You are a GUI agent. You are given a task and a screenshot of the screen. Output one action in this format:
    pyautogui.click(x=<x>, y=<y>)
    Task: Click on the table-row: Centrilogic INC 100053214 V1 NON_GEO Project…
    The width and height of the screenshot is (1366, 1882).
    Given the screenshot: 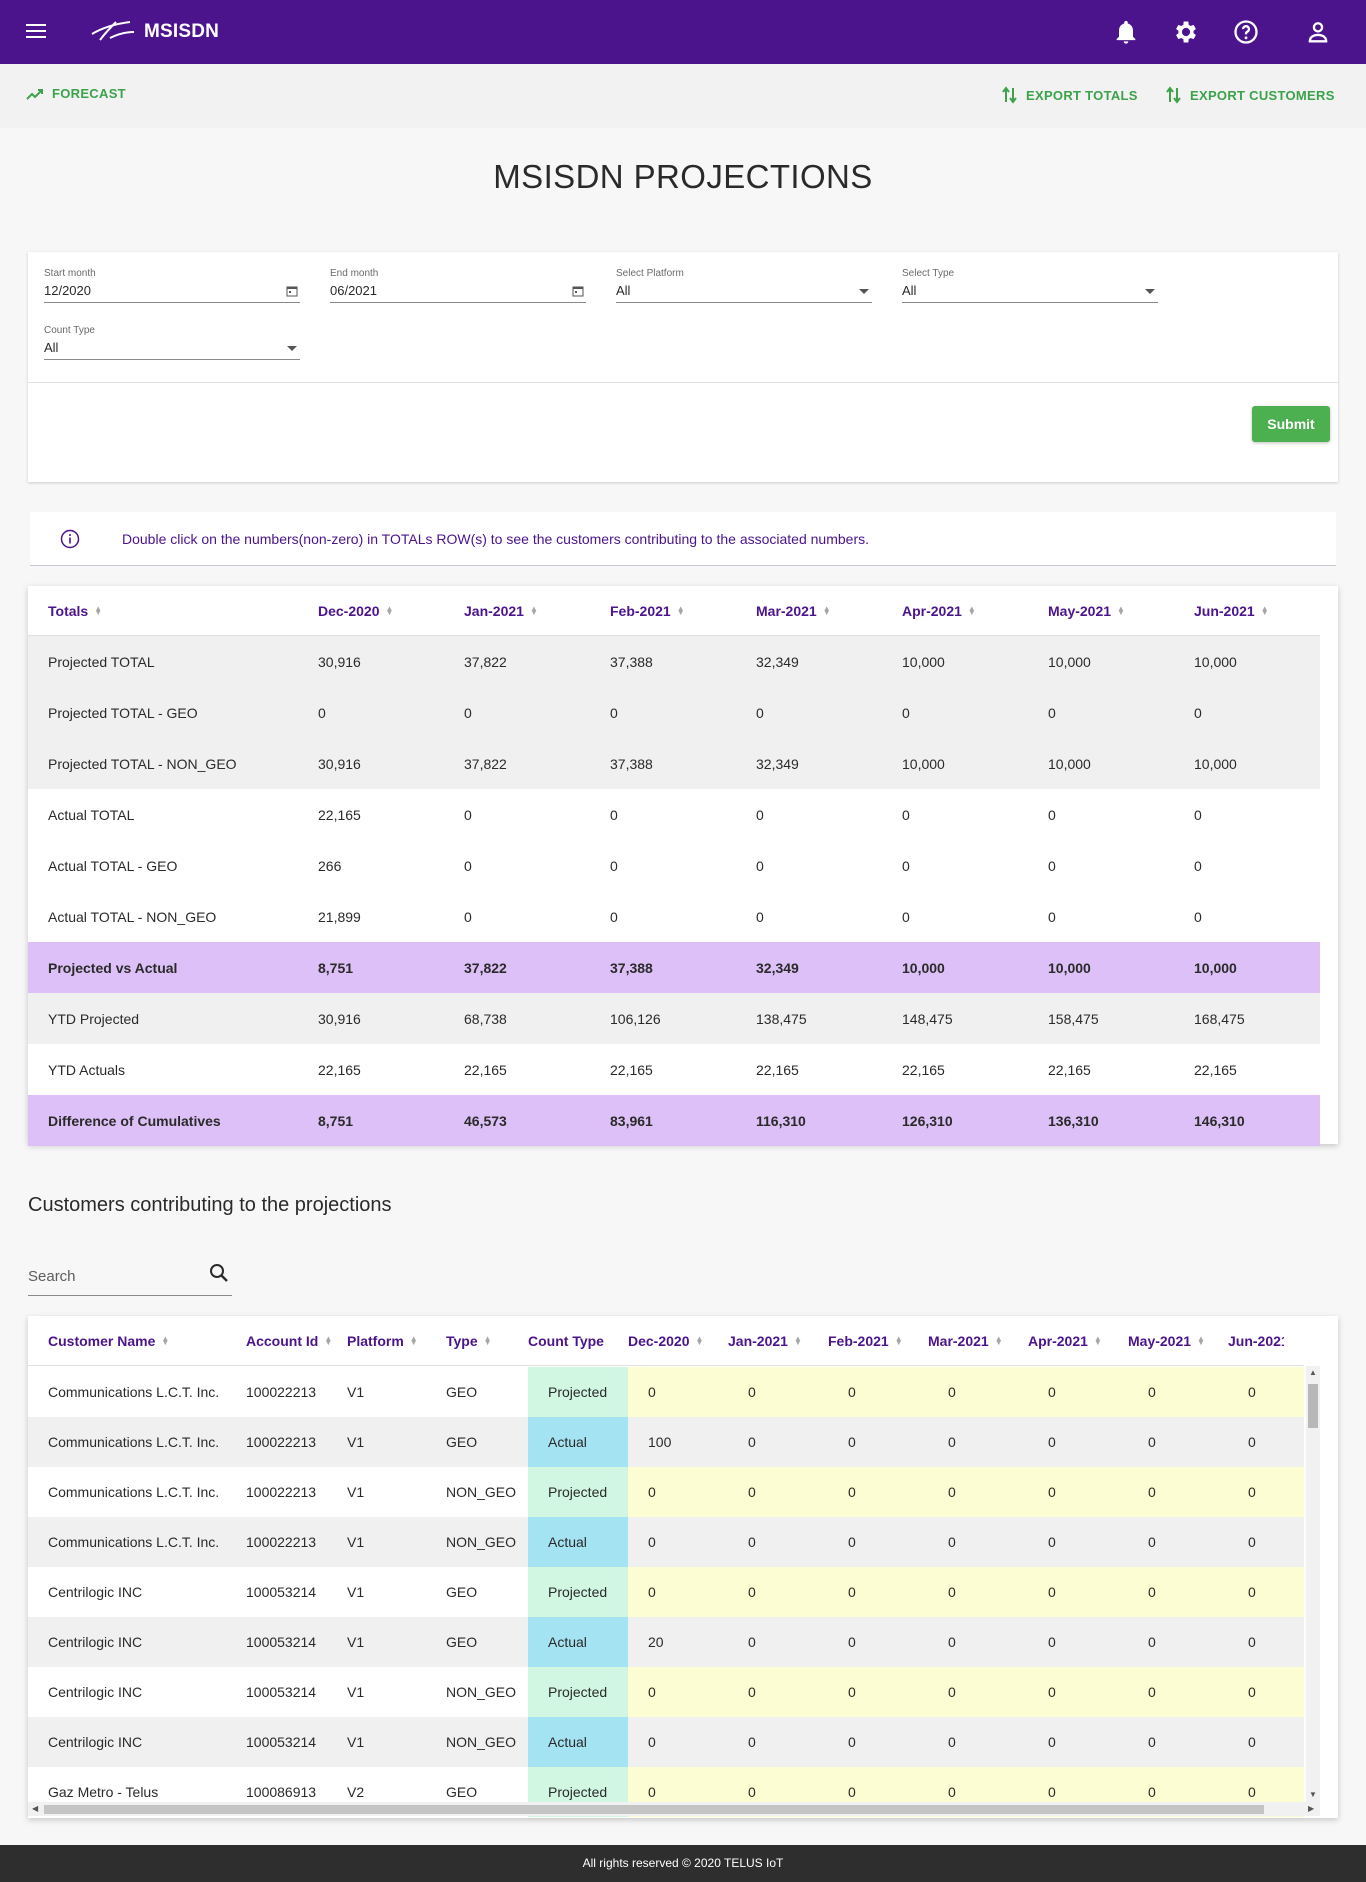 What is the action you would take?
    pyautogui.click(x=666, y=1692)
    